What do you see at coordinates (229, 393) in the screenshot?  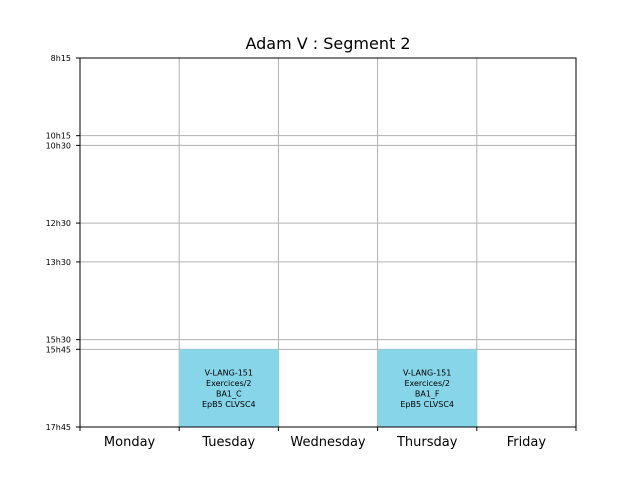 I see `event-label: BA1_C` at bounding box center [229, 393].